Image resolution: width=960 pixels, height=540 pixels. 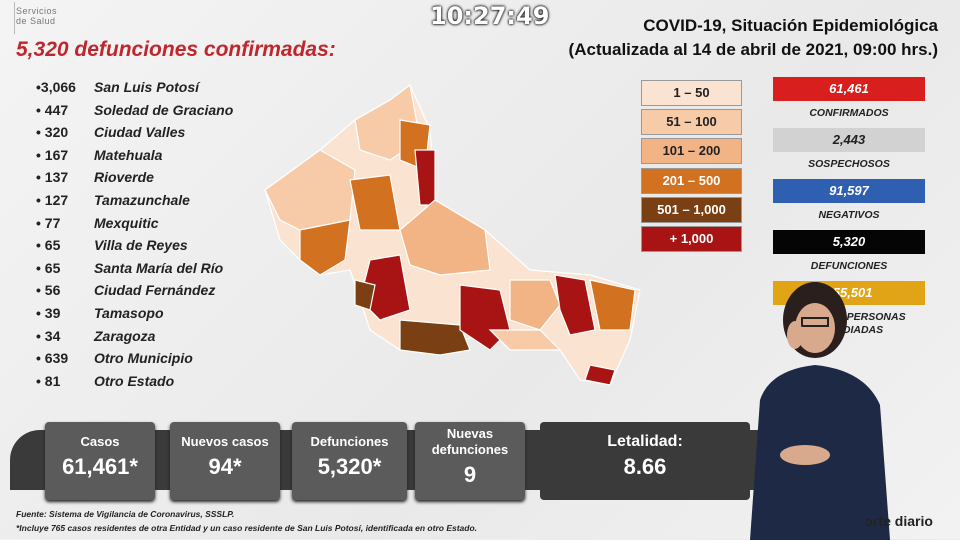 What do you see at coordinates (490, 16) in the screenshot?
I see `clock-overlay: 10:27:49` at bounding box center [490, 16].